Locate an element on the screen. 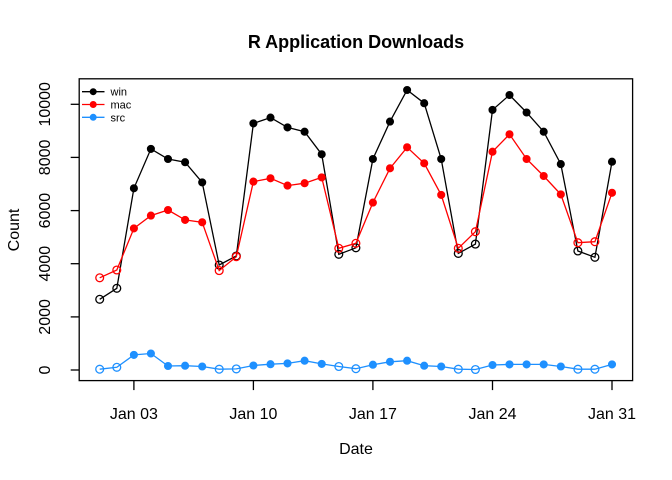 The width and height of the screenshot is (672, 480). chart-title: R Application Downloads is located at coordinates (356, 42).